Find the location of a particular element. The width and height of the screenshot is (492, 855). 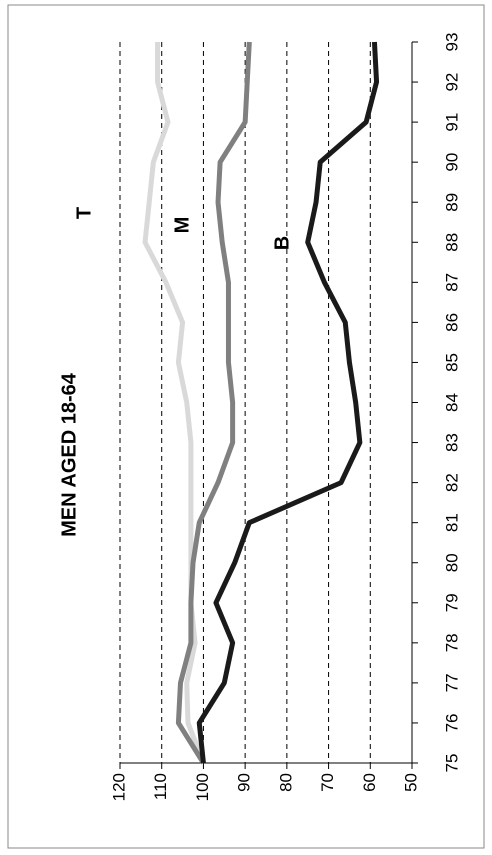

y-tick-label: 60 is located at coordinates (369, 782).